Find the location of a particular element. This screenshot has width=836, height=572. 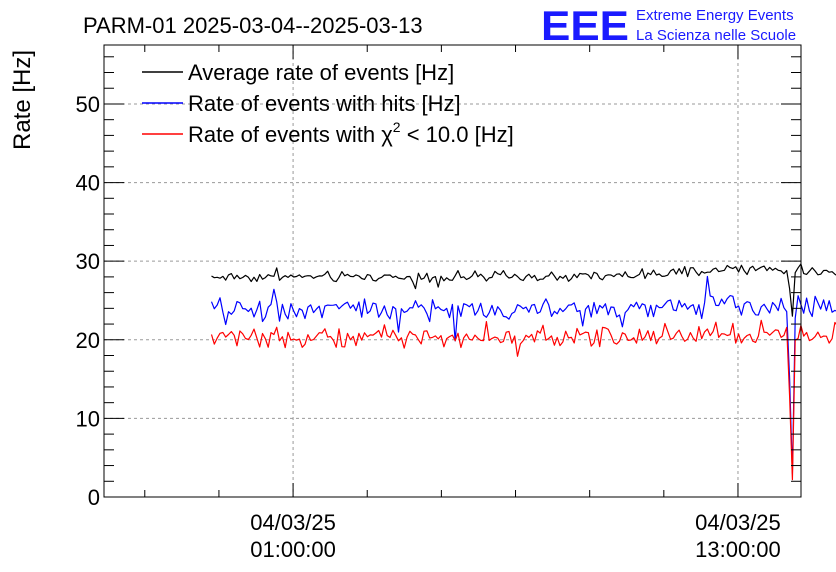

x-tick-label-time: 13:00:00 is located at coordinates (738, 549).